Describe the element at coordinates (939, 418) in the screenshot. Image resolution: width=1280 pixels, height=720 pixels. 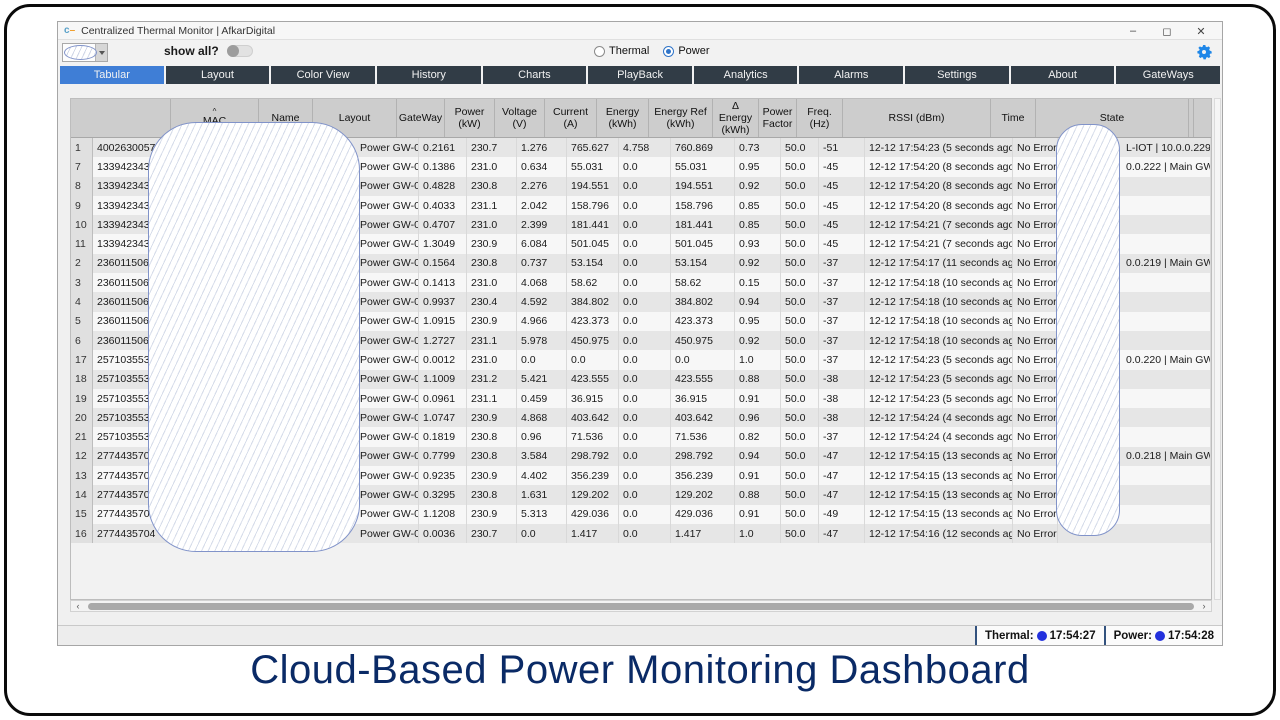
I see `time-cell: 12-12 17:54:24 (4 seconds ago)` at that location.